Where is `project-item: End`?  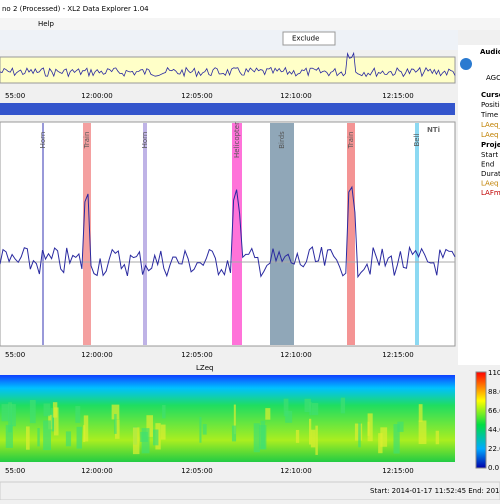
project-item: End is located at coordinates (487, 165).